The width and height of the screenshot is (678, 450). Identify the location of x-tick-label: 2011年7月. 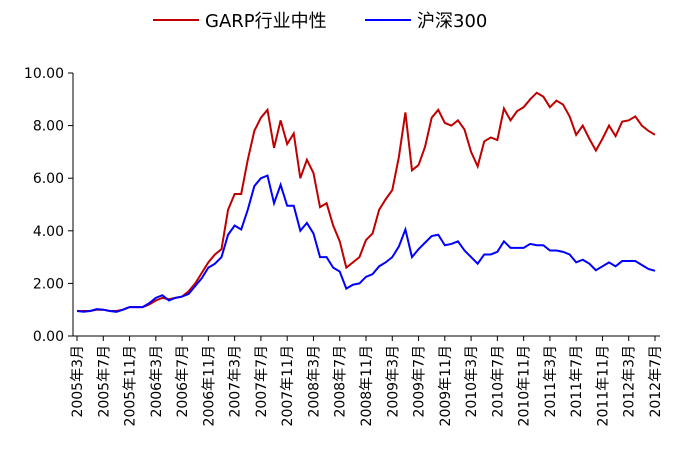
(577, 381).